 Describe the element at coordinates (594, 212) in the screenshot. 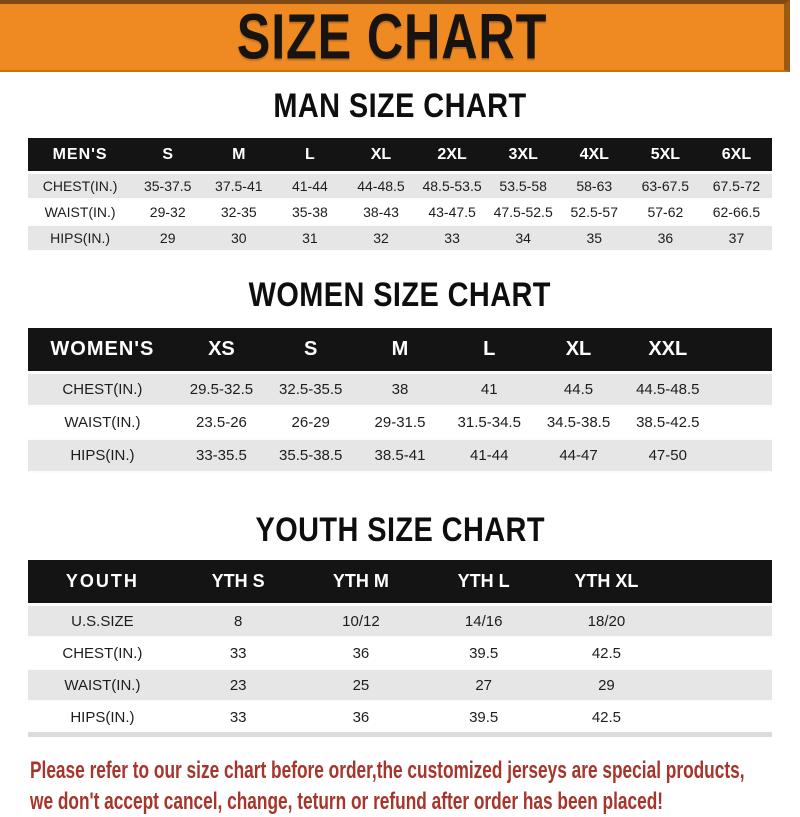

I see `table-cell: 52.5-57` at that location.